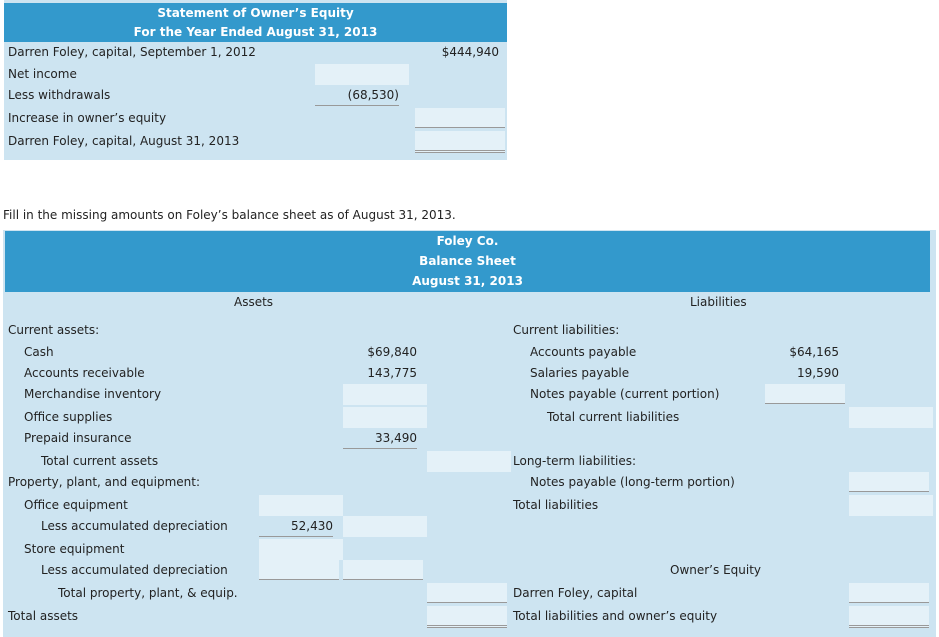 The image size is (939, 637). Describe the element at coordinates (84, 373) in the screenshot. I see `asset-row-label: Accounts receivable` at that location.